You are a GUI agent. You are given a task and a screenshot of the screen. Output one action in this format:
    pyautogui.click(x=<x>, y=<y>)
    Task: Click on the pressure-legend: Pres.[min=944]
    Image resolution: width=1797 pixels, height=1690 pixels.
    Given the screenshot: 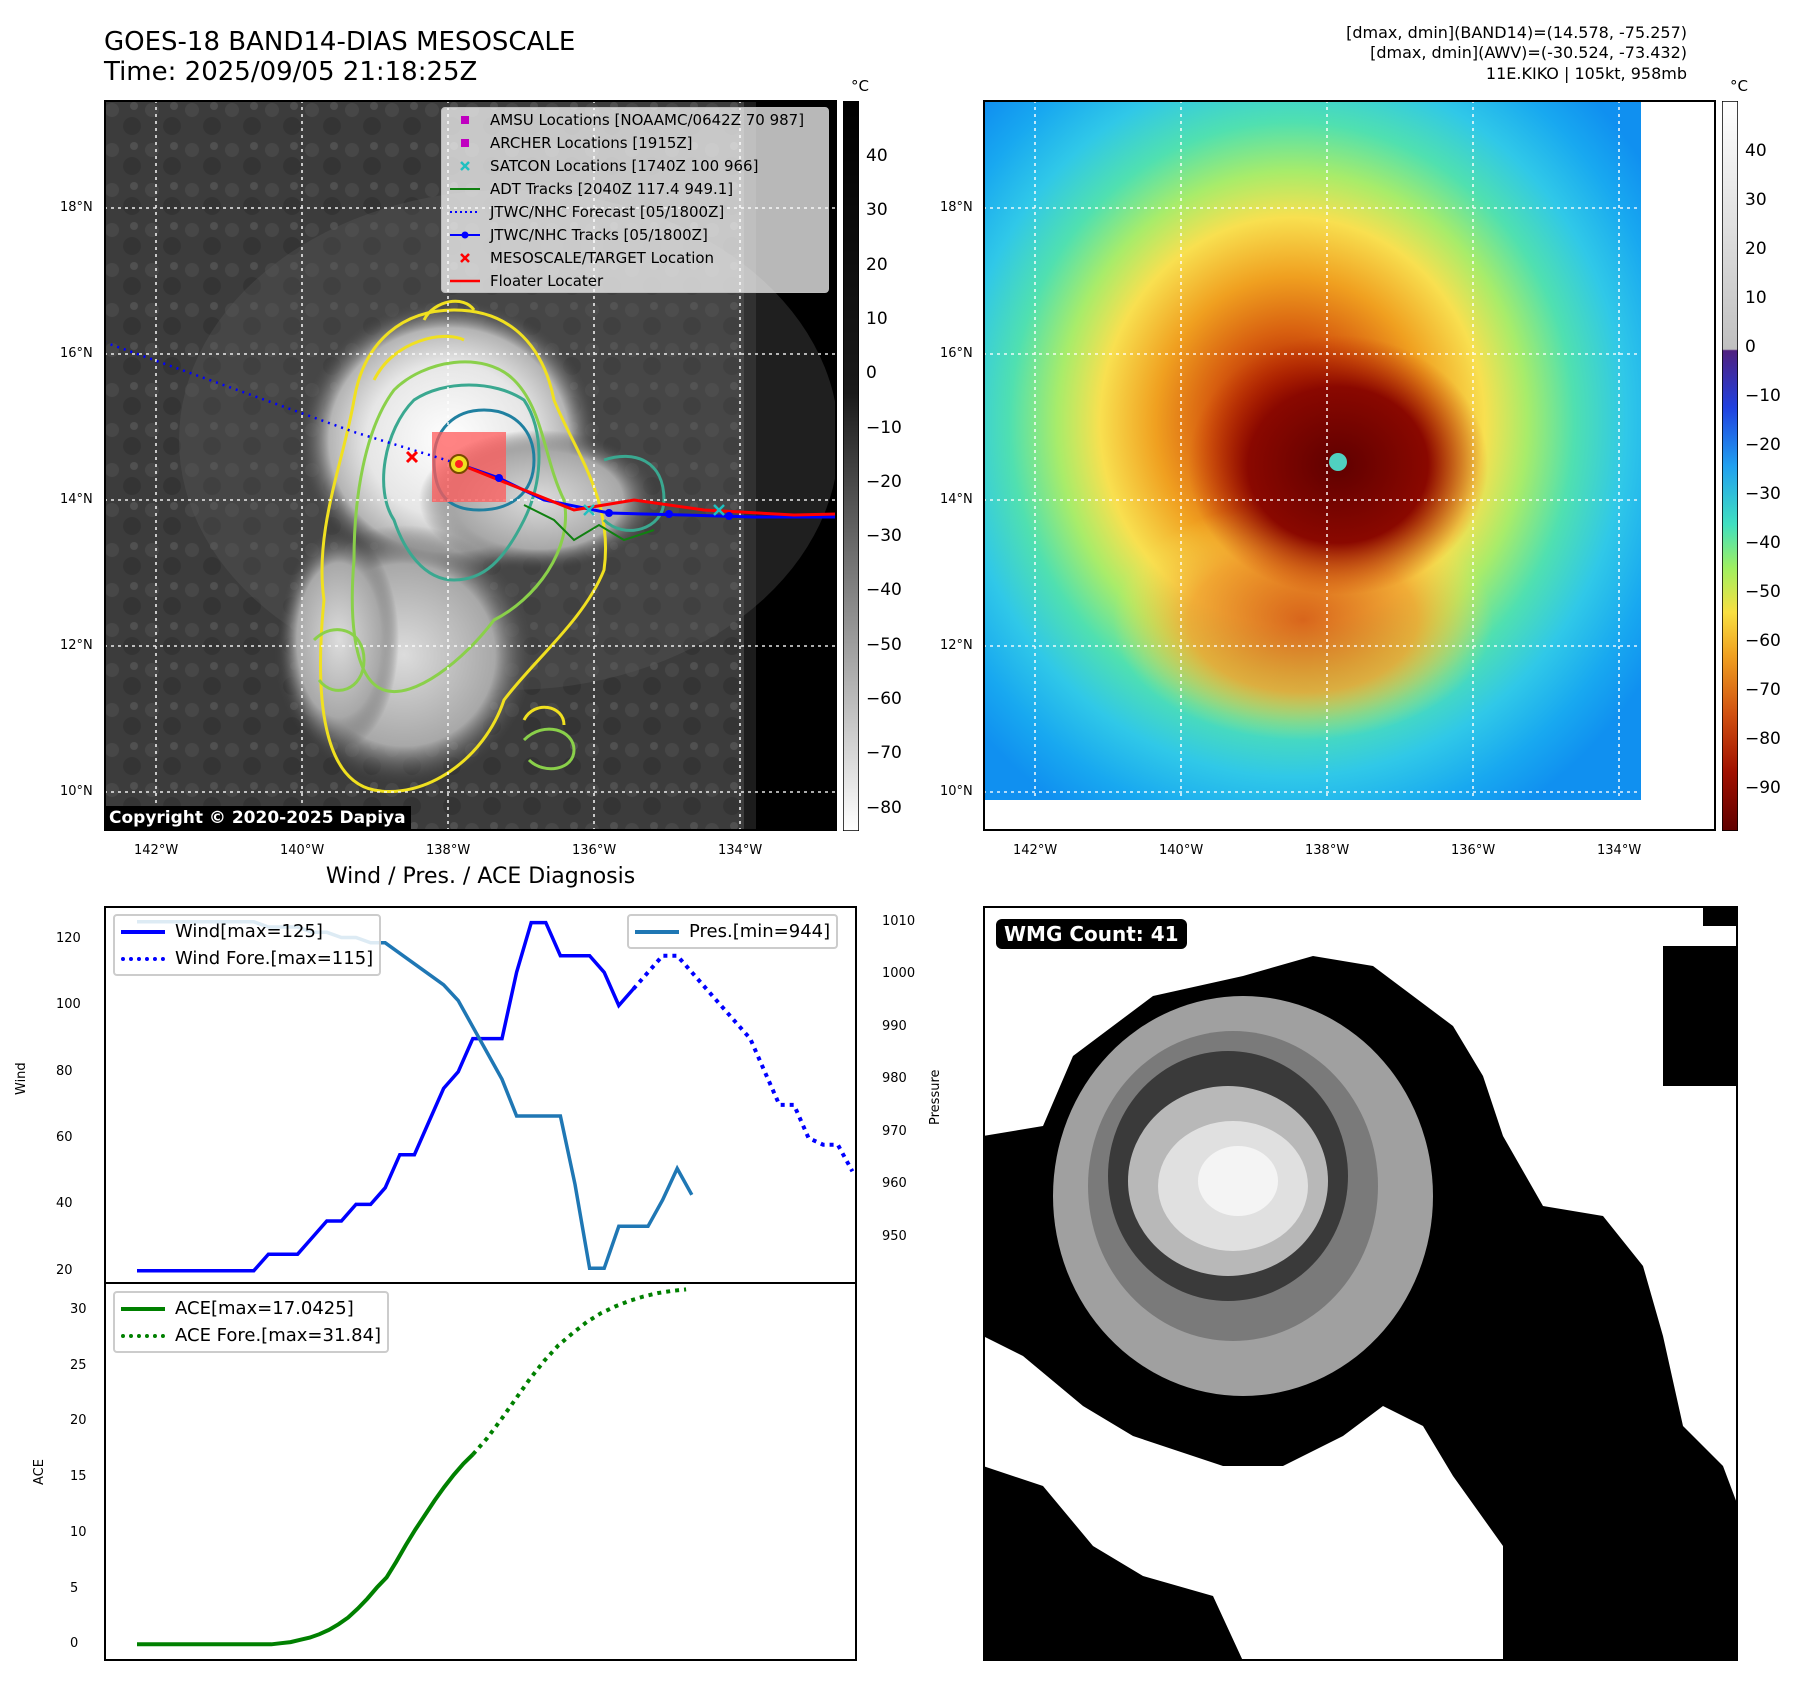 What is the action you would take?
    pyautogui.click(x=733, y=931)
    